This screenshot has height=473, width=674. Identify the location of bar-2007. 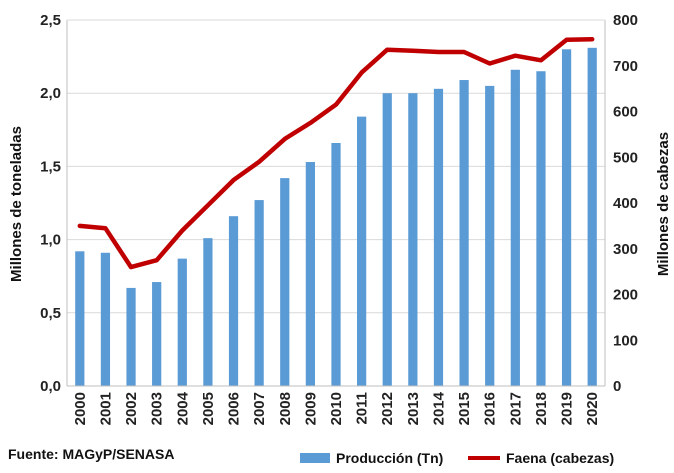
(259, 293).